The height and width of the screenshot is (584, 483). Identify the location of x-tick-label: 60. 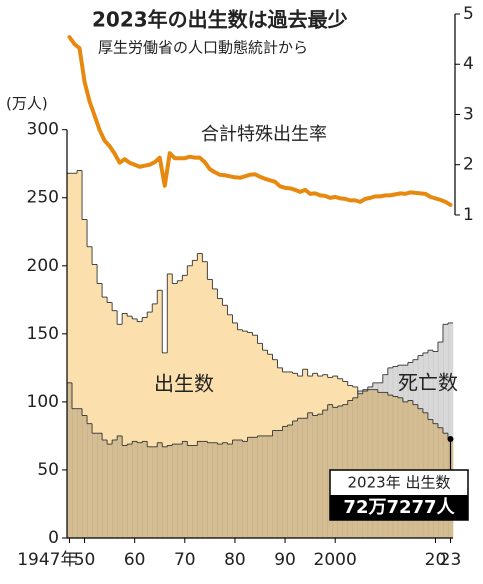
(135, 560).